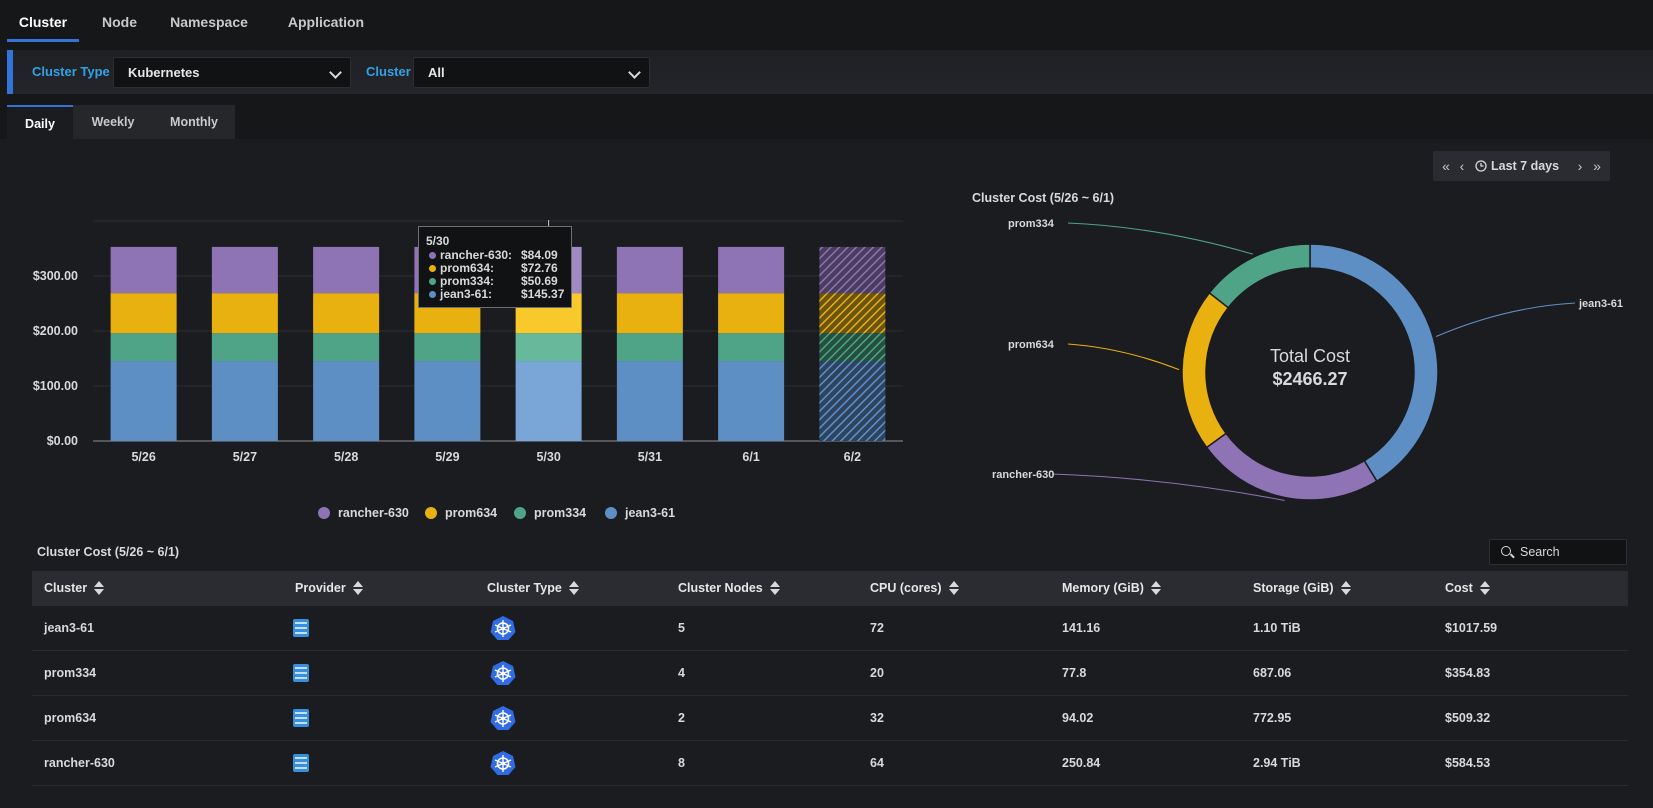  What do you see at coordinates (914, 588) in the screenshot?
I see `column-cpu: CPU (cores)` at bounding box center [914, 588].